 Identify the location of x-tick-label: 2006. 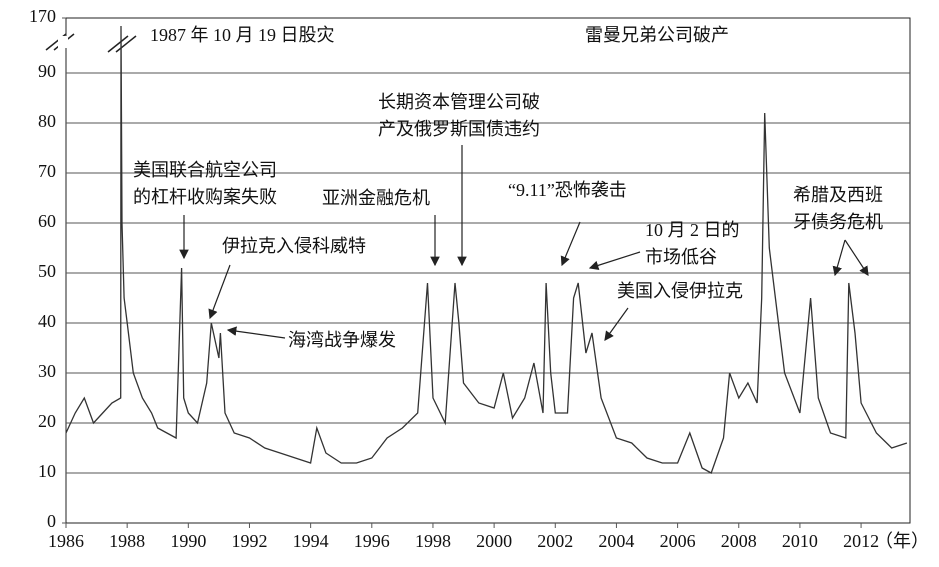
(678, 541).